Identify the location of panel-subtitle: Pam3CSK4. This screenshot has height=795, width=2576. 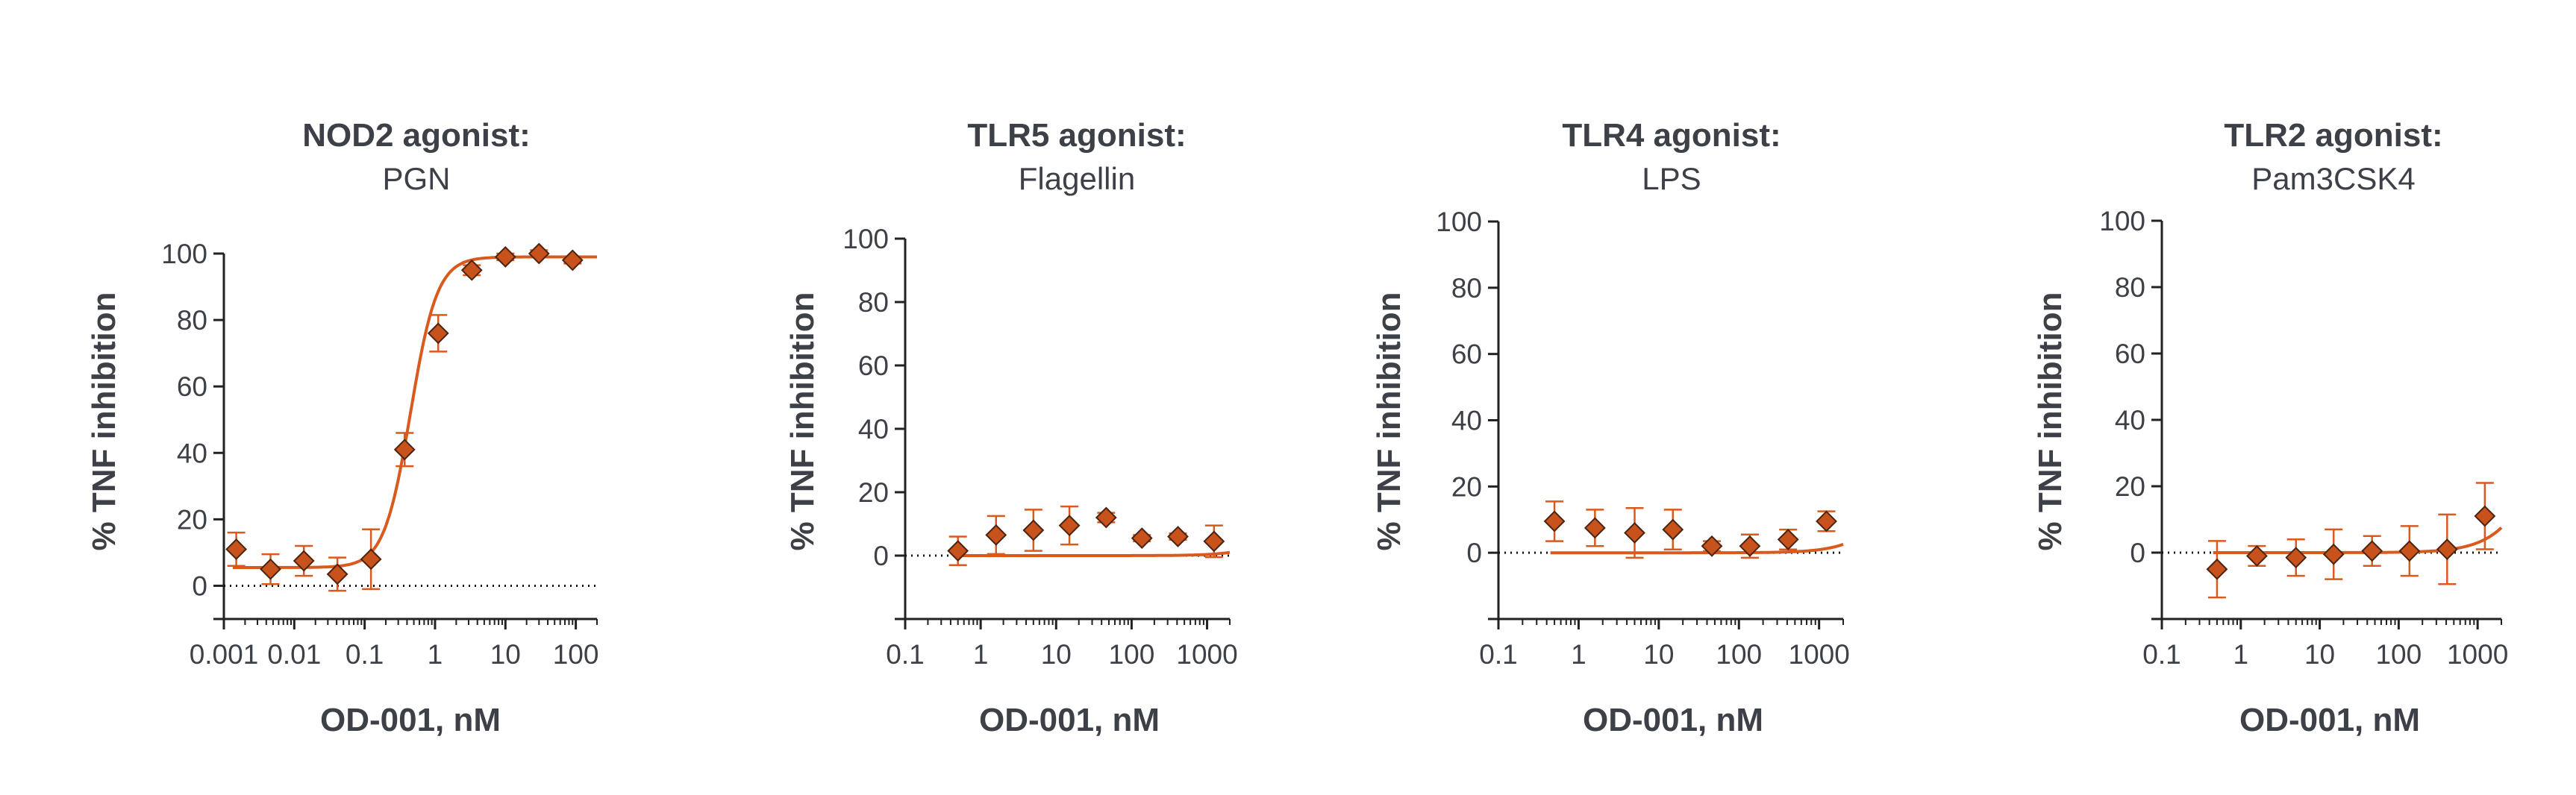
(2333, 178).